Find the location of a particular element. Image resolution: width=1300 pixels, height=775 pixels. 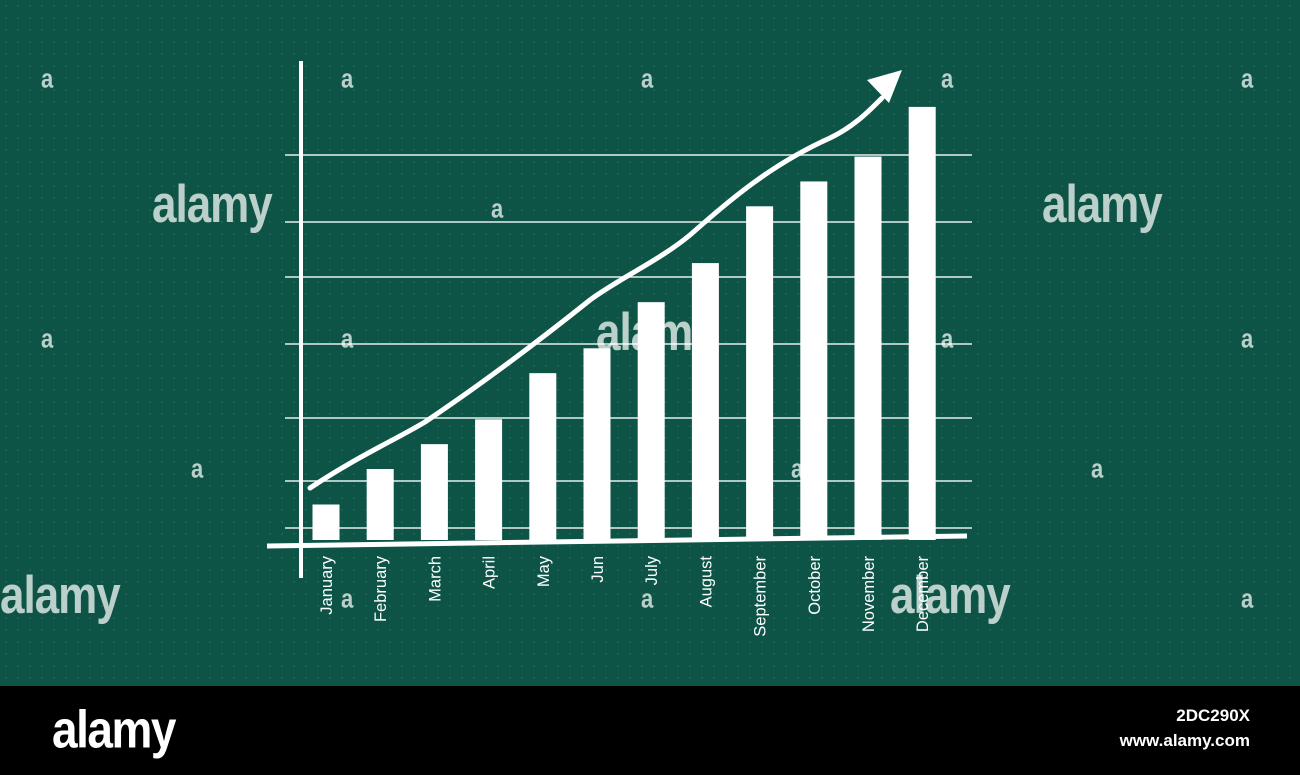

x-tick-label: January is located at coordinates (327, 584).